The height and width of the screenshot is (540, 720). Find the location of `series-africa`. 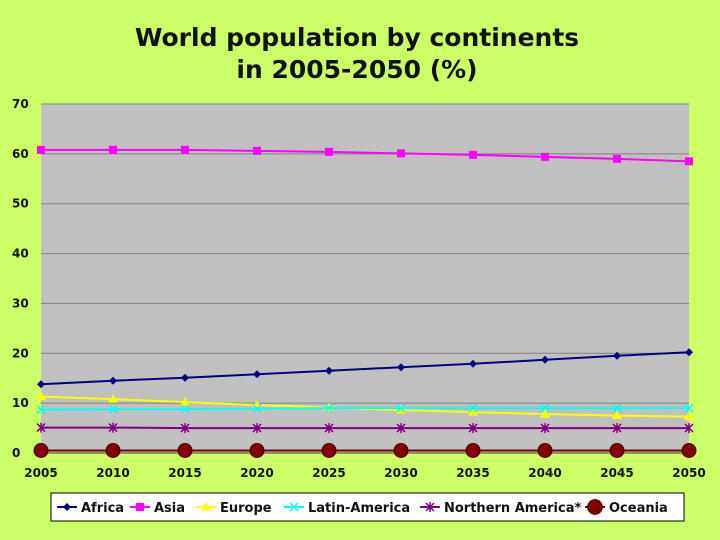

series-africa is located at coordinates (365, 368).